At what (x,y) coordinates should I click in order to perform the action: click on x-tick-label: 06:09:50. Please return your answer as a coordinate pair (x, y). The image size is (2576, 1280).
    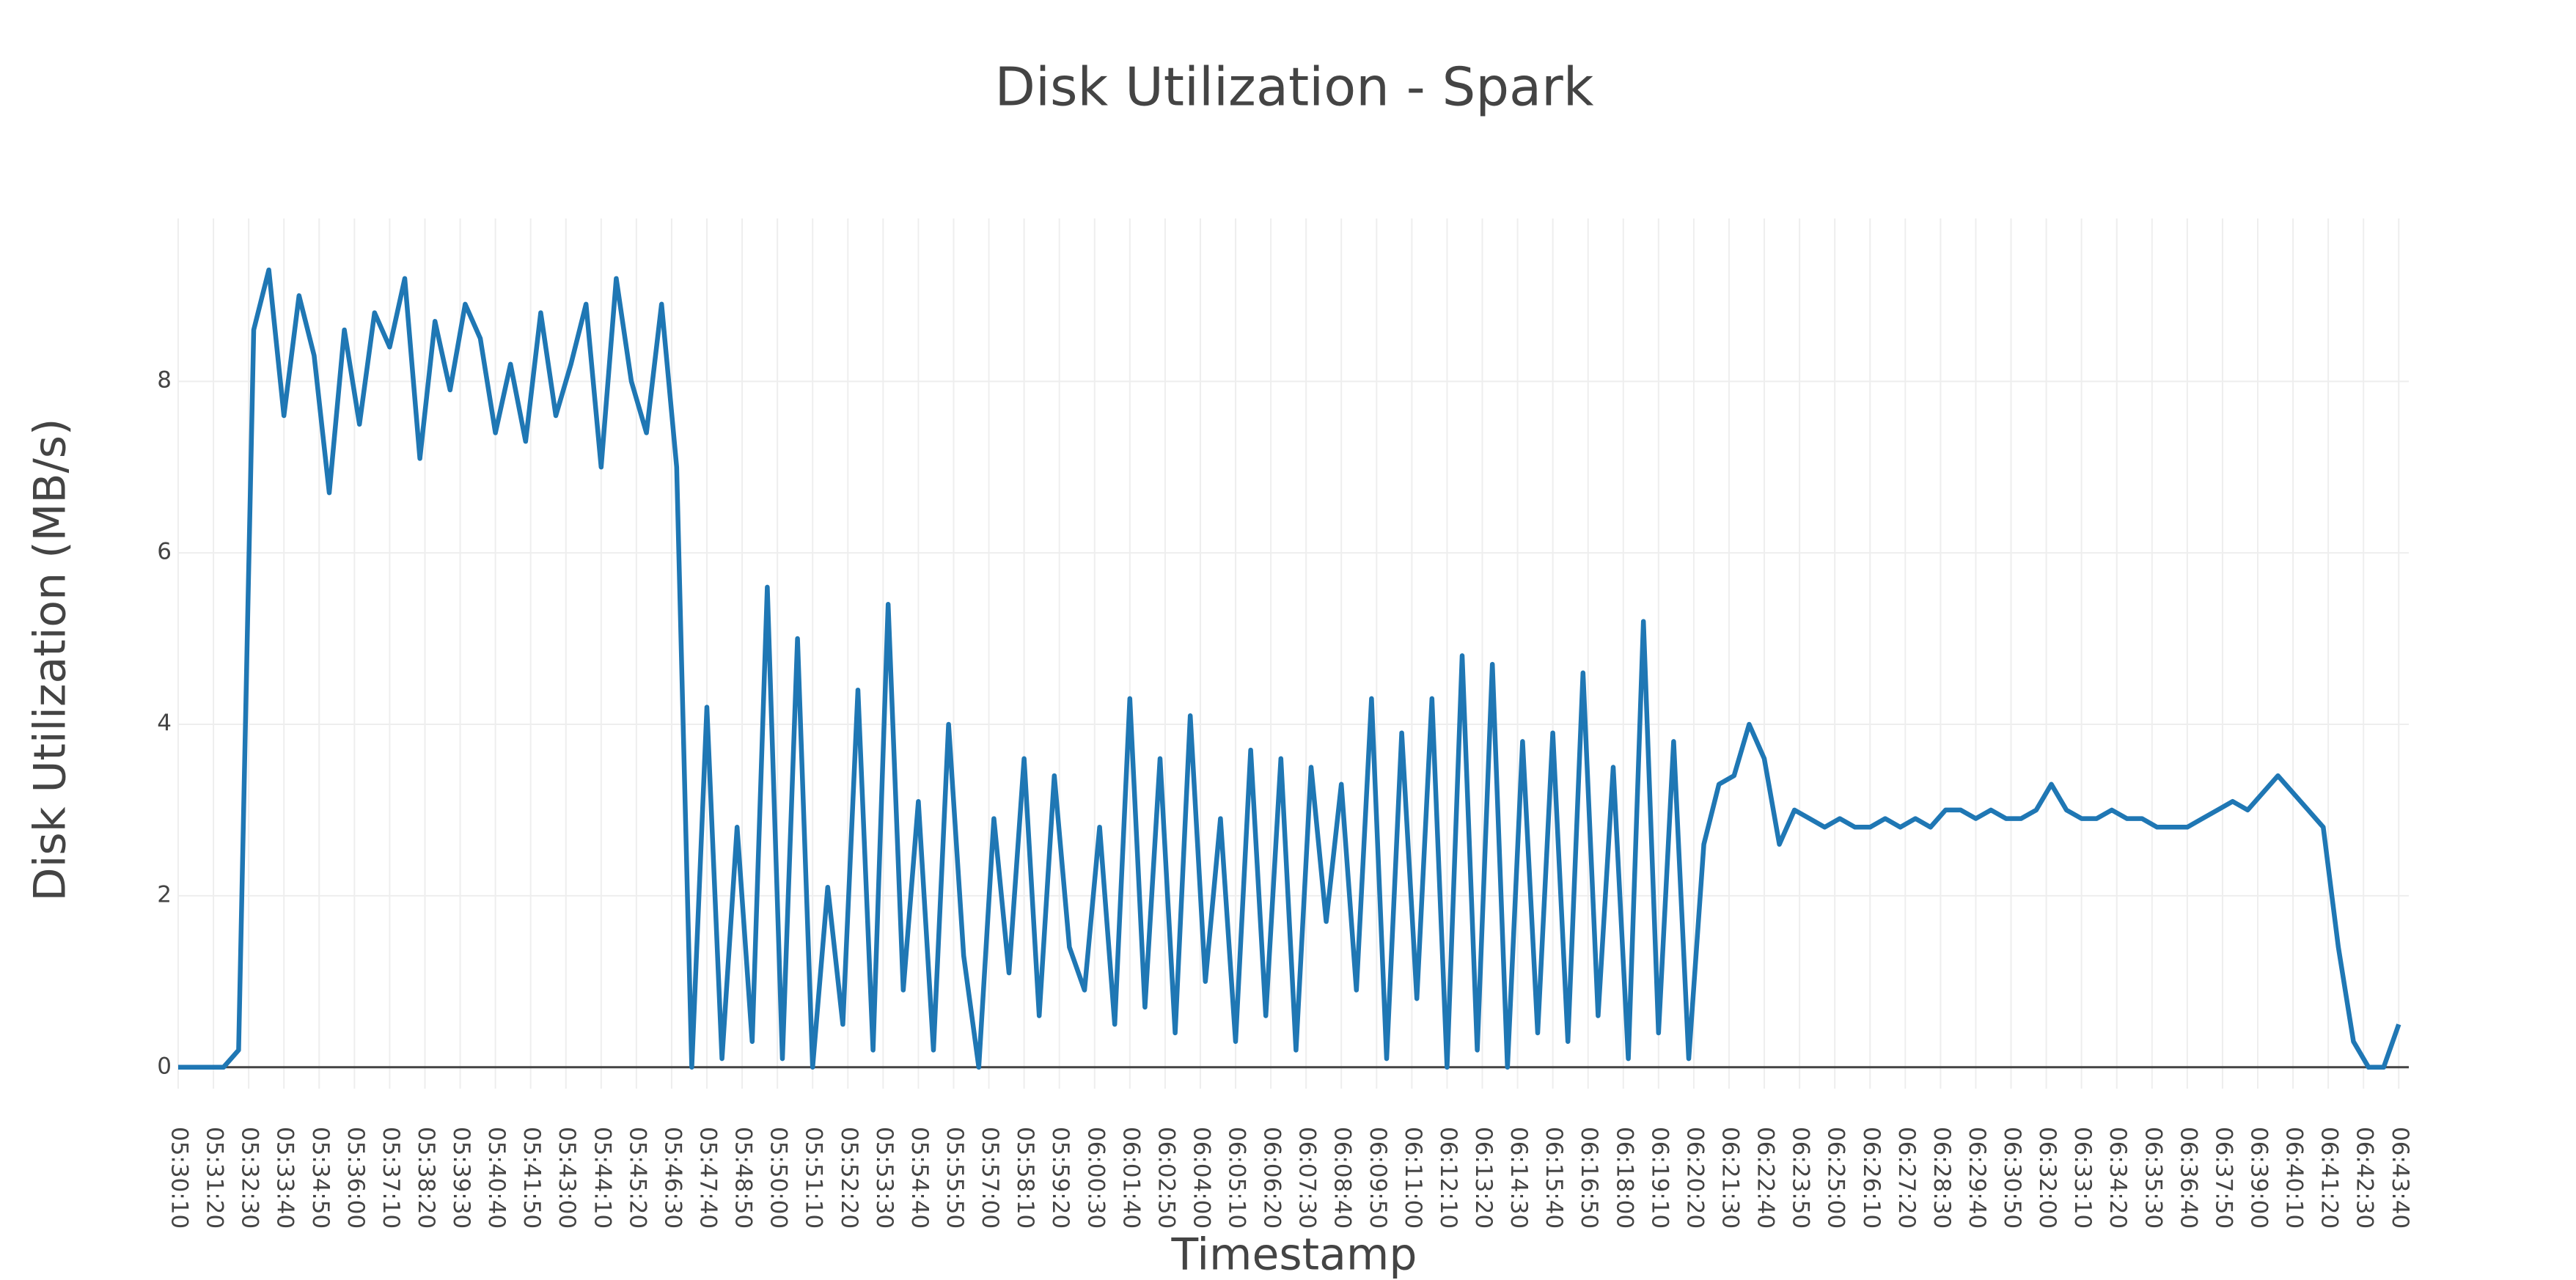
    Looking at the image, I should click on (1378, 1178).